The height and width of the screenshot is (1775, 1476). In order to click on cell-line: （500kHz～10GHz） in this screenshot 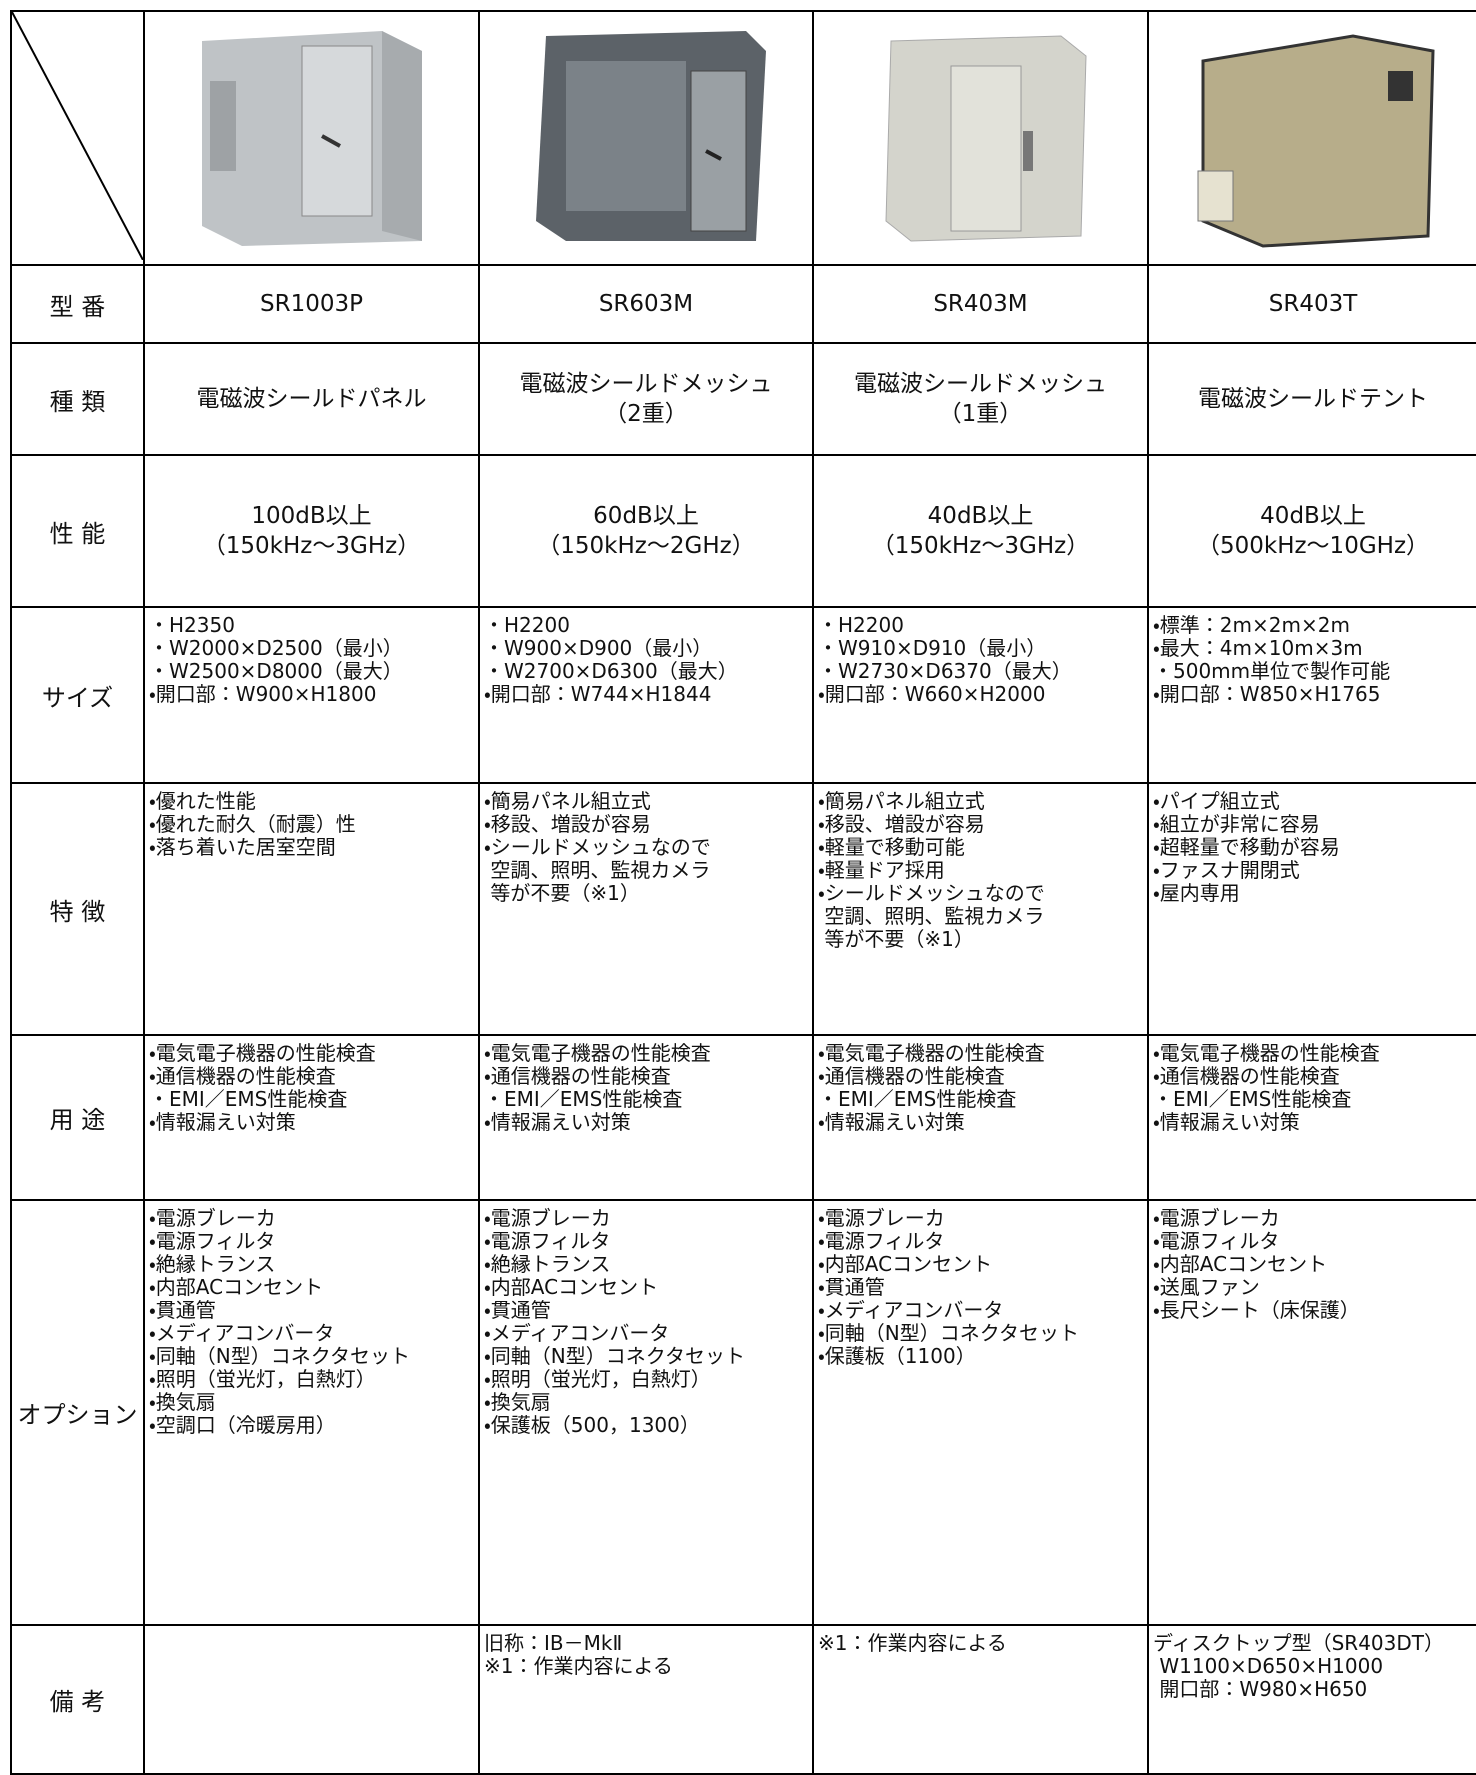, I will do `click(1313, 546)`.